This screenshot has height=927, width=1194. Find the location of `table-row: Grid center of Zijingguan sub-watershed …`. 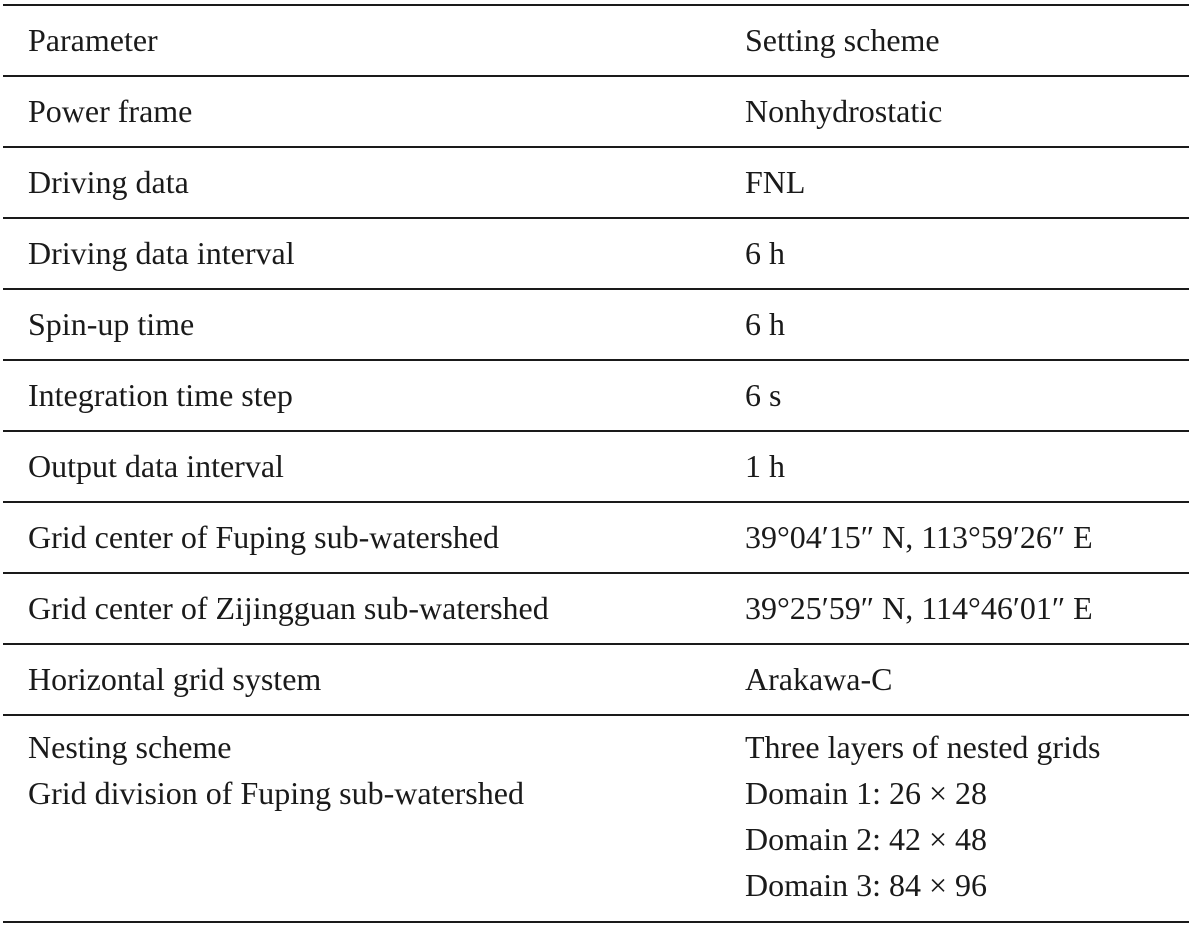

table-row: Grid center of Zijingguan sub-watershed … is located at coordinates (596, 609).